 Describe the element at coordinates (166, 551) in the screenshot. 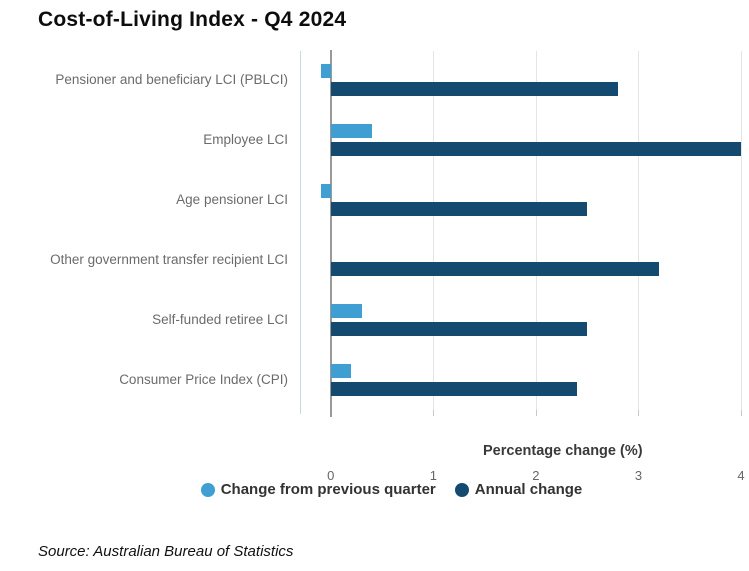

I see `source-note: Source: Australian Bureau of Statistics` at that location.